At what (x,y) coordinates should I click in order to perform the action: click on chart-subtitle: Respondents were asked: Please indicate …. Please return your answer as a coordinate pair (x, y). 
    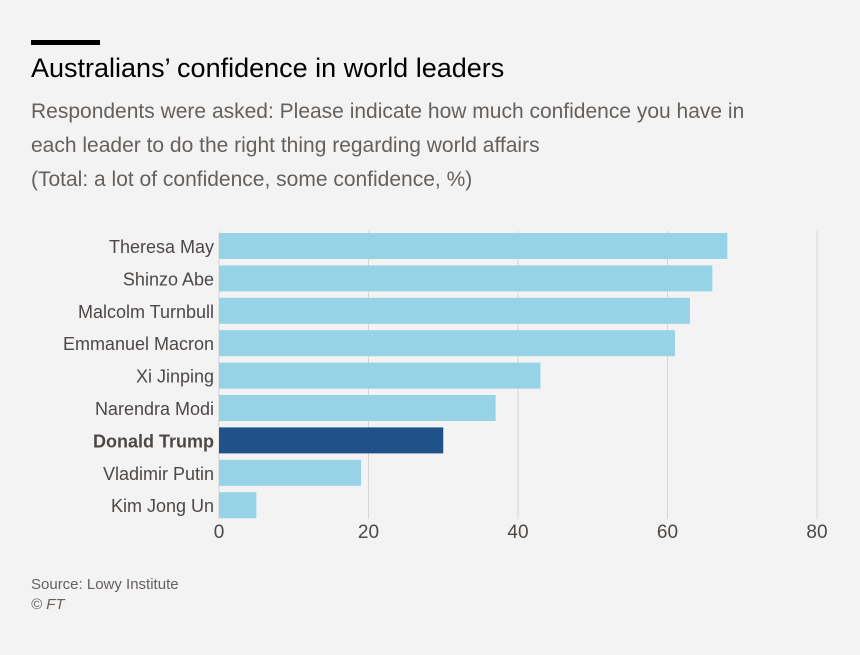
    Looking at the image, I should click on (438, 146).